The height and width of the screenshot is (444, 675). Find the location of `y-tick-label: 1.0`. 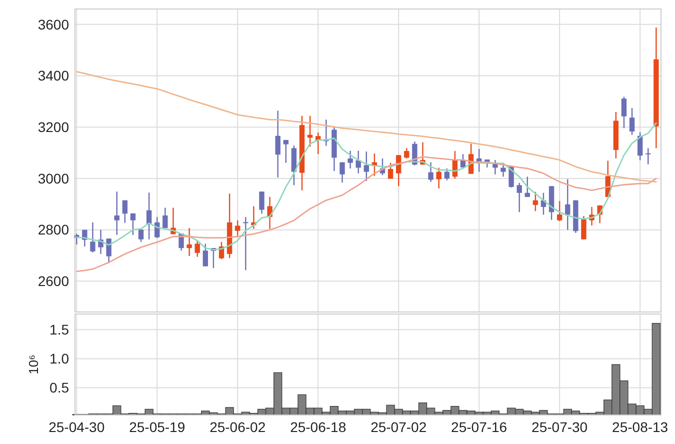

y-tick-label: 1.0 is located at coordinates (60, 358).